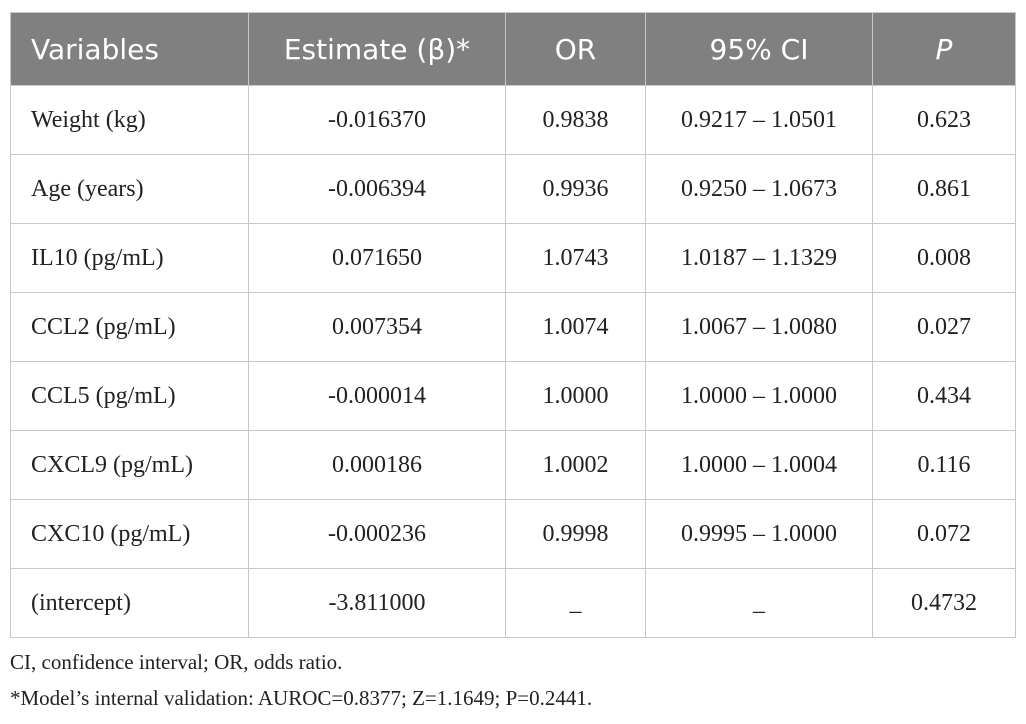 The height and width of the screenshot is (724, 1026). I want to click on table-cell: -3.811000, so click(377, 603).